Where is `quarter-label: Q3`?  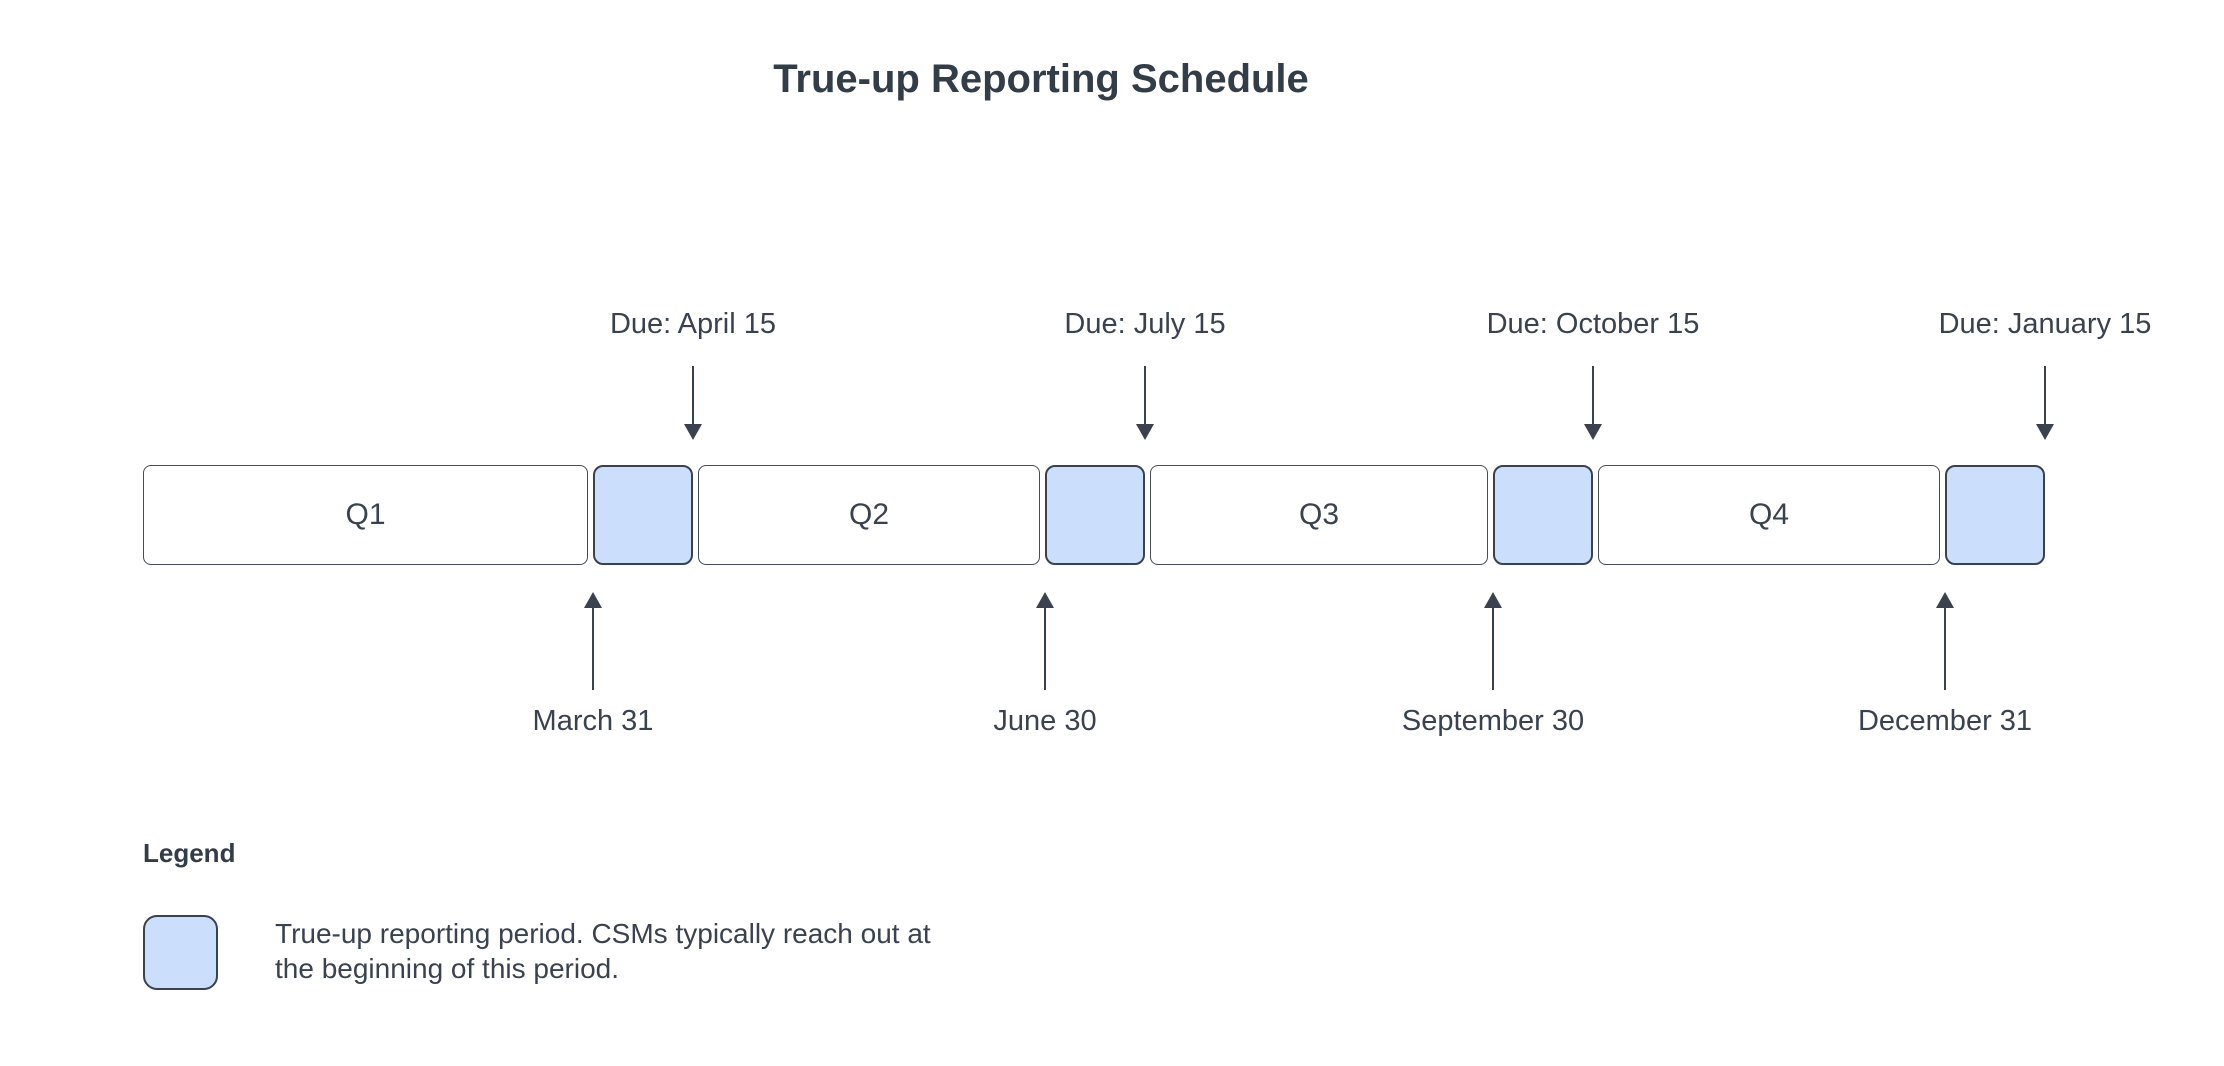 quarter-label: Q3 is located at coordinates (1319, 514).